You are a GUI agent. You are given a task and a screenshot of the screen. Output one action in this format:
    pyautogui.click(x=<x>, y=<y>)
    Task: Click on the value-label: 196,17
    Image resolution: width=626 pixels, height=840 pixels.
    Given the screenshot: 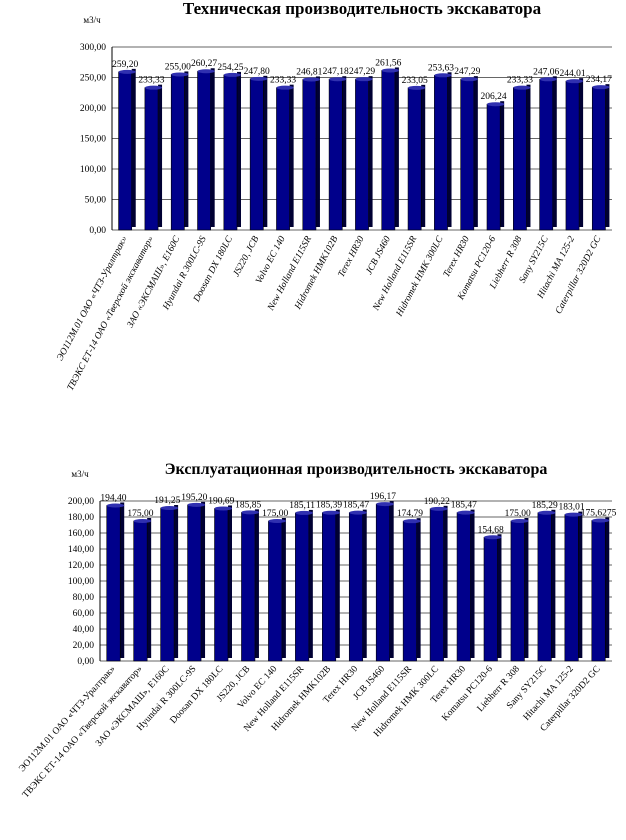 What is the action you would take?
    pyautogui.click(x=383, y=497)
    